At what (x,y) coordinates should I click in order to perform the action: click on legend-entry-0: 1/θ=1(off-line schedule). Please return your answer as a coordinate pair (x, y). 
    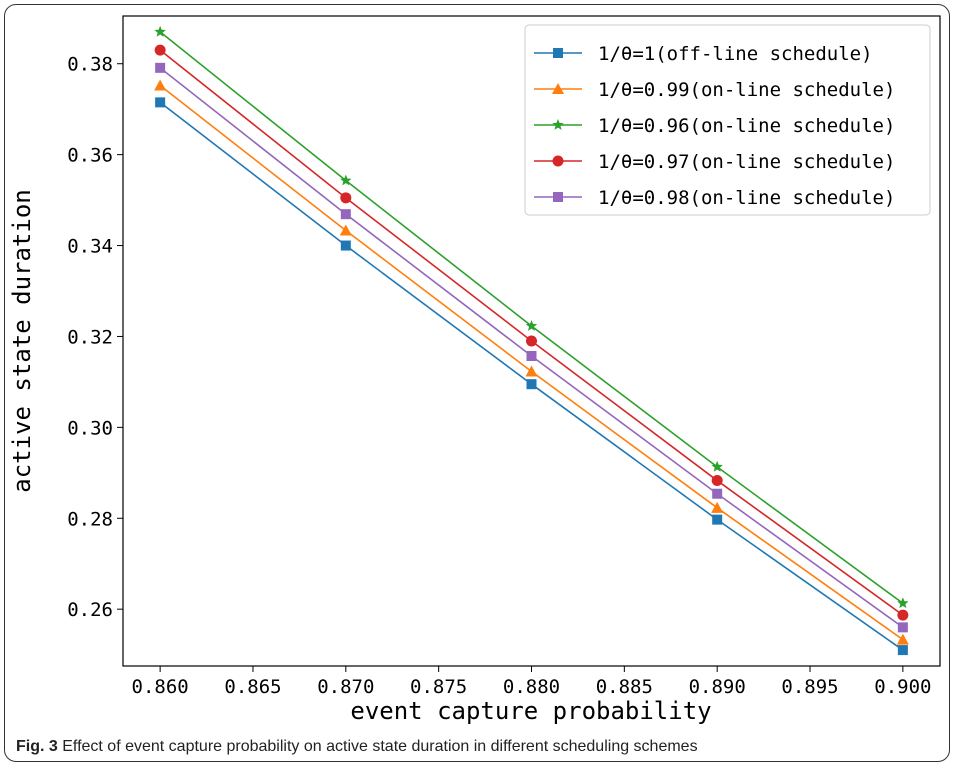
    Looking at the image, I should click on (703, 54).